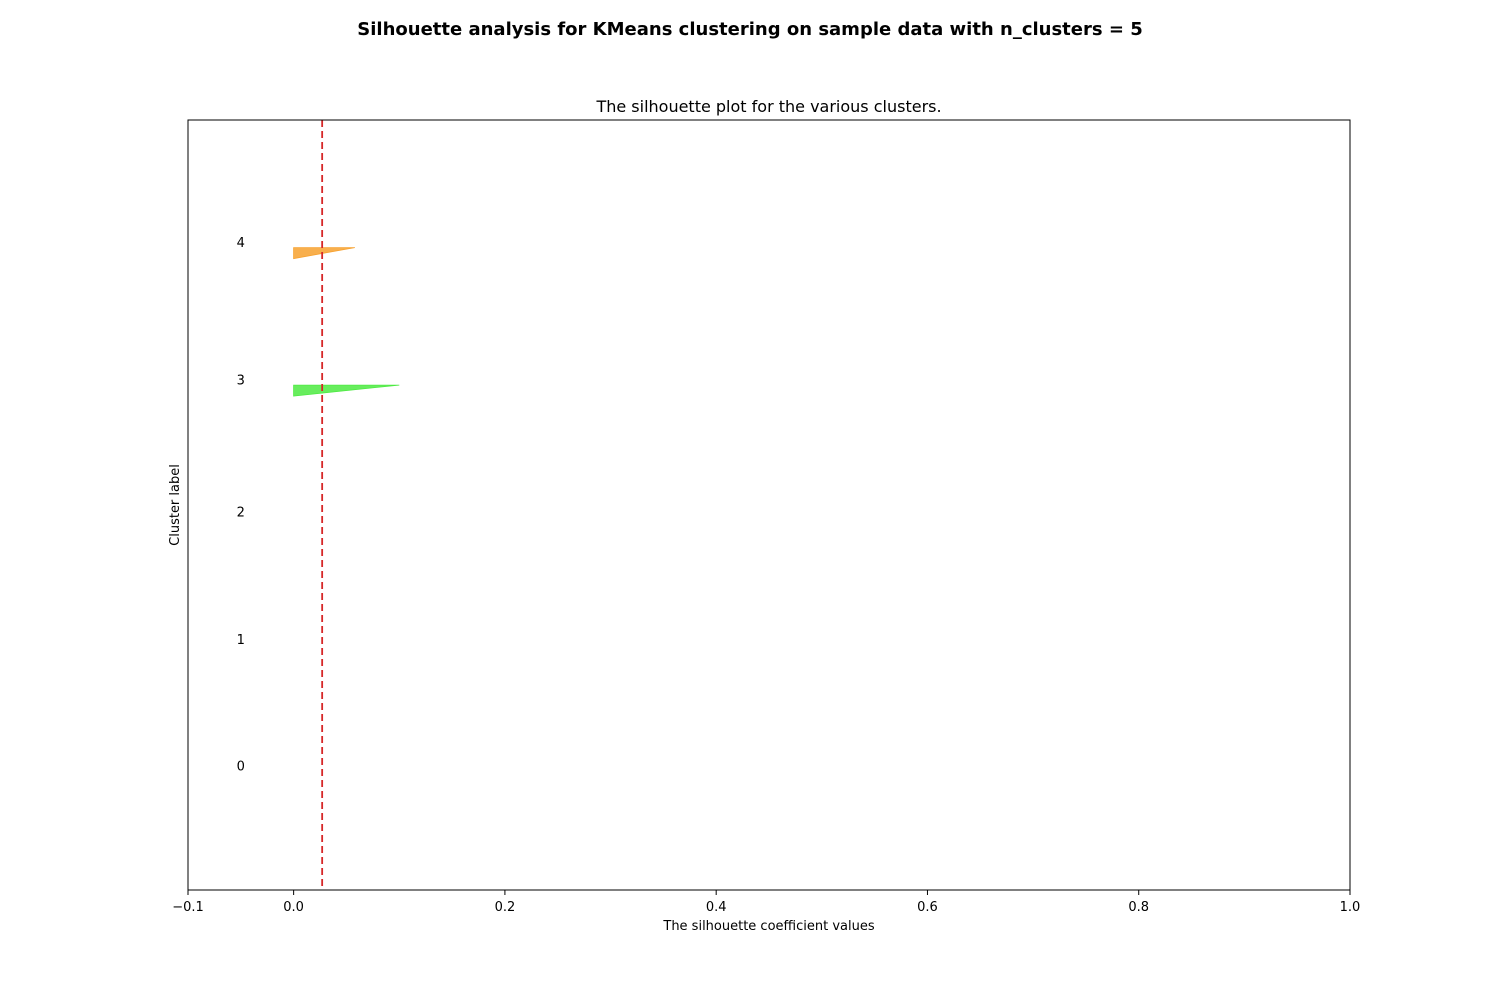 The height and width of the screenshot is (1004, 1500). Describe the element at coordinates (1350, 907) in the screenshot. I see `x-tick-label: 1.0` at that location.